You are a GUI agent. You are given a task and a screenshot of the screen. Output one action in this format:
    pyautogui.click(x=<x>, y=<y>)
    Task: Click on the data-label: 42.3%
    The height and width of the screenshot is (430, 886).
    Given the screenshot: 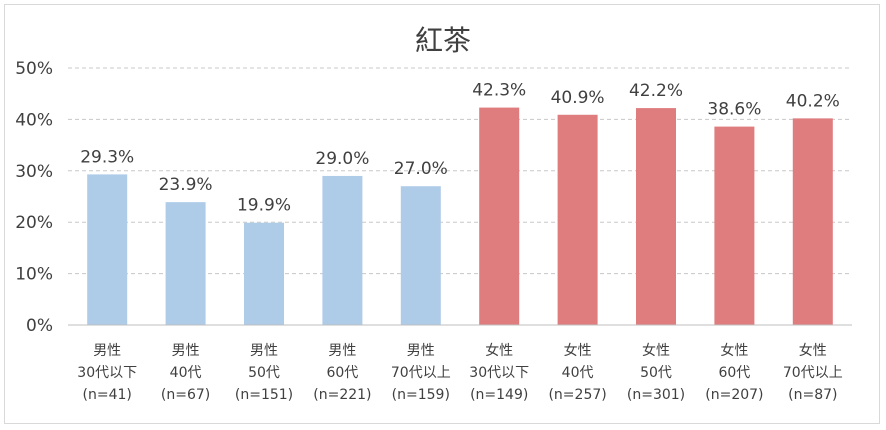 What is the action you would take?
    pyautogui.click(x=499, y=91)
    